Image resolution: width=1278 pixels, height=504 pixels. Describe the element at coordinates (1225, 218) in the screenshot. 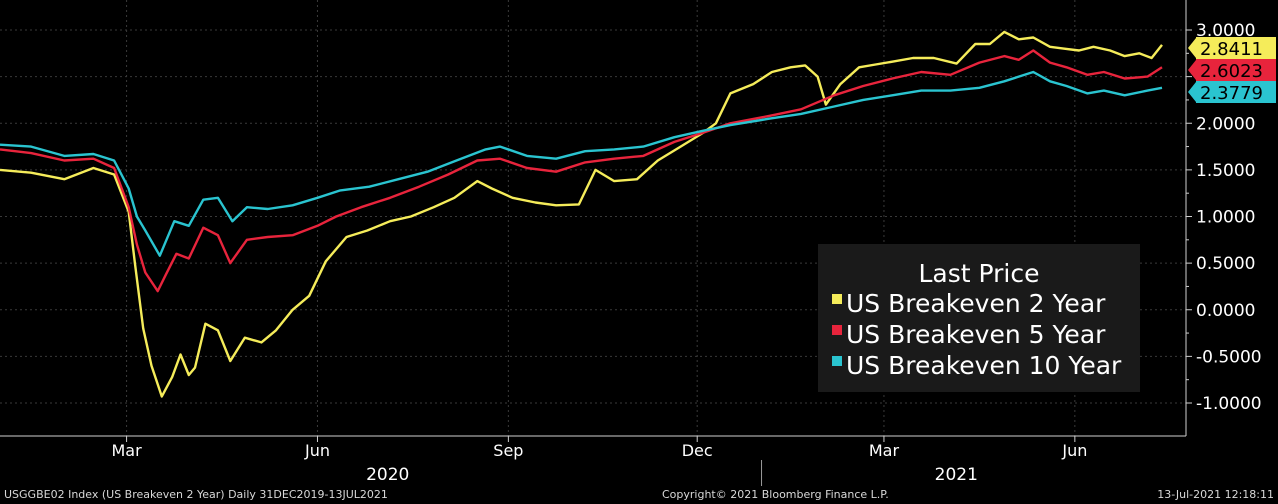

I see `y-tick-label: 1.0000` at that location.